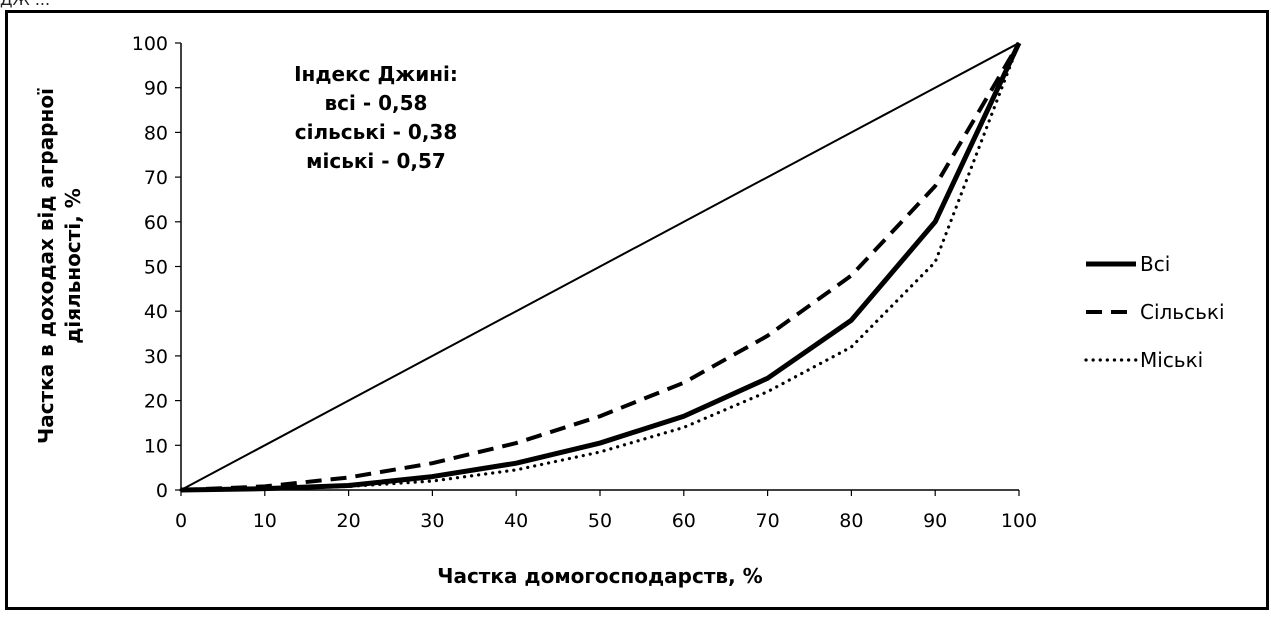 The width and height of the screenshot is (1271, 617). What do you see at coordinates (376, 74) in the screenshot?
I see `annotation-line: Індекс Джині:` at bounding box center [376, 74].